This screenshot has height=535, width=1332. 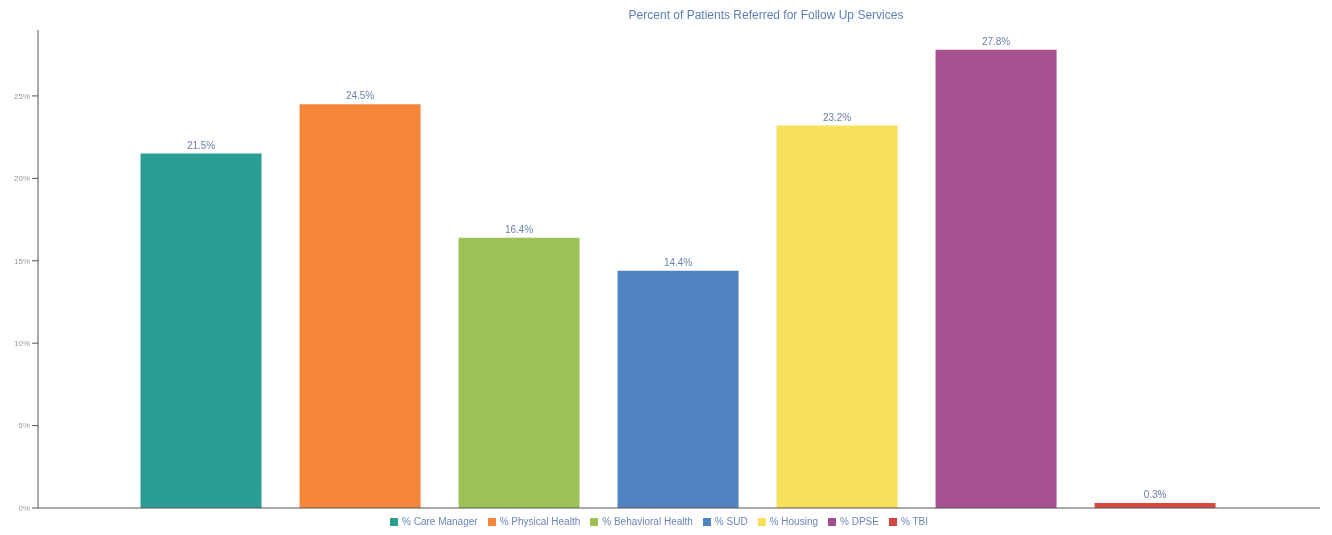 I want to click on y-tick-label: 25%, so click(x=21, y=96).